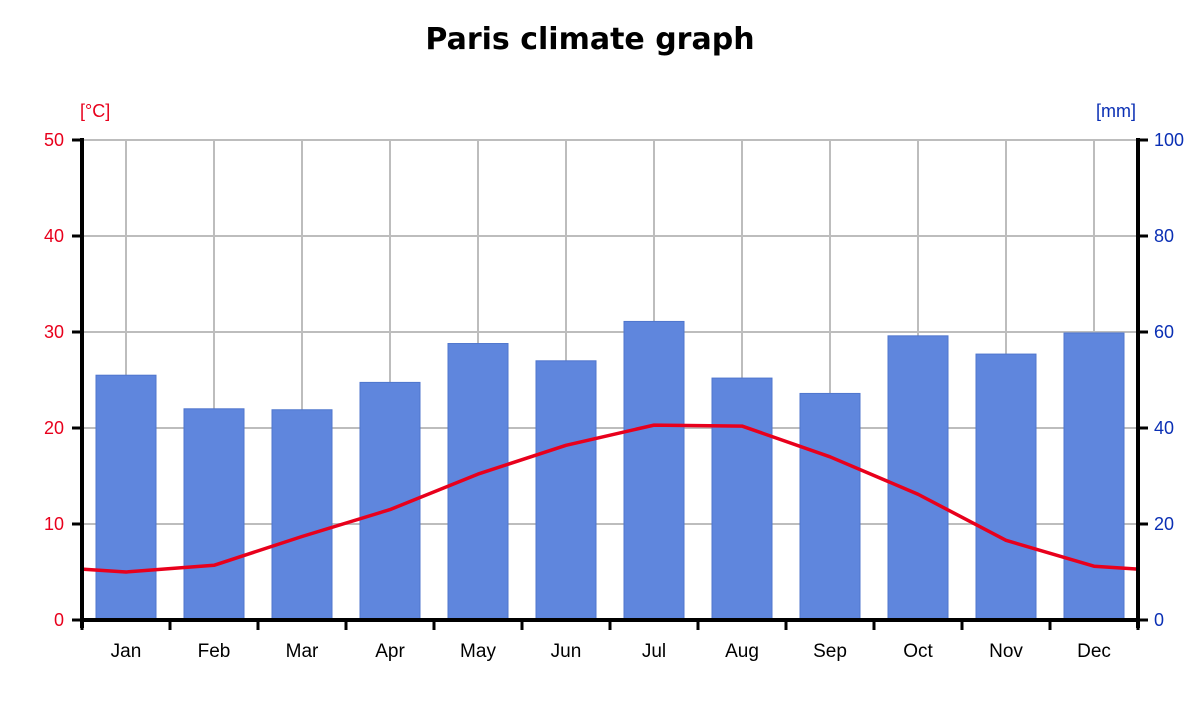 This screenshot has width=1200, height=706. I want to click on left-tick-label: 50, so click(54, 140).